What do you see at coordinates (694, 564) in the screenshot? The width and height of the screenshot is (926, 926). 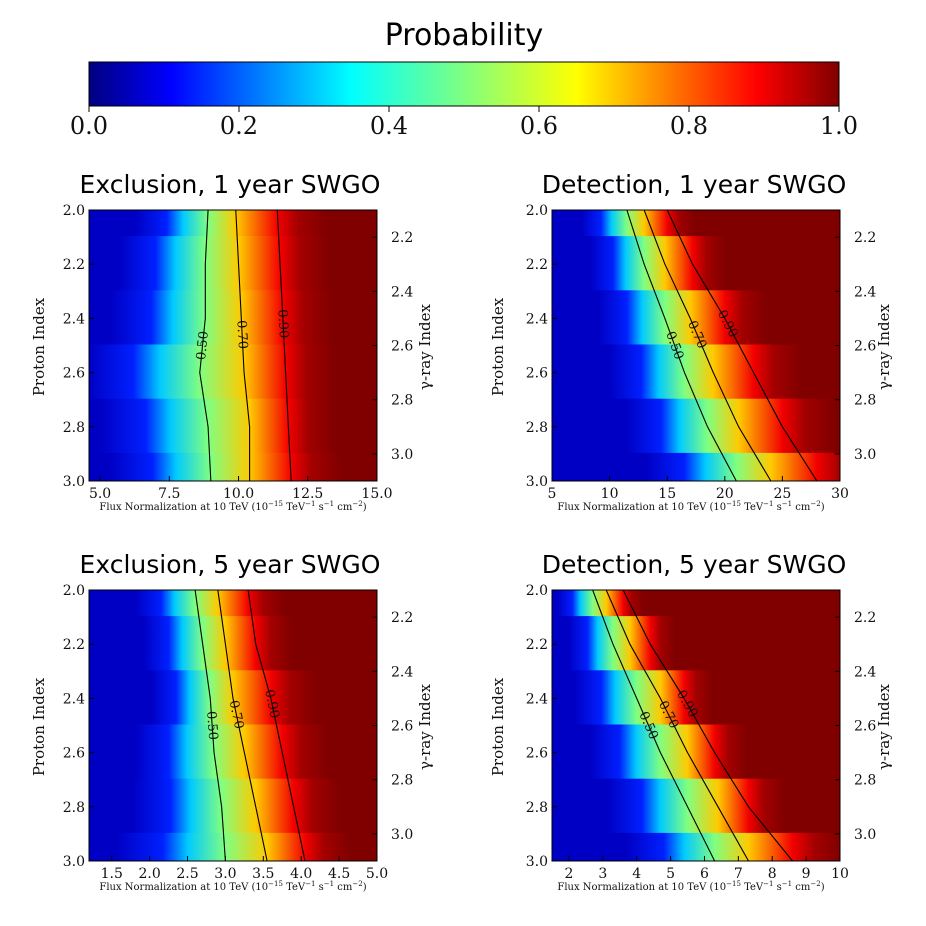 I see `panel-title: Detection, 5 year SWGO` at bounding box center [694, 564].